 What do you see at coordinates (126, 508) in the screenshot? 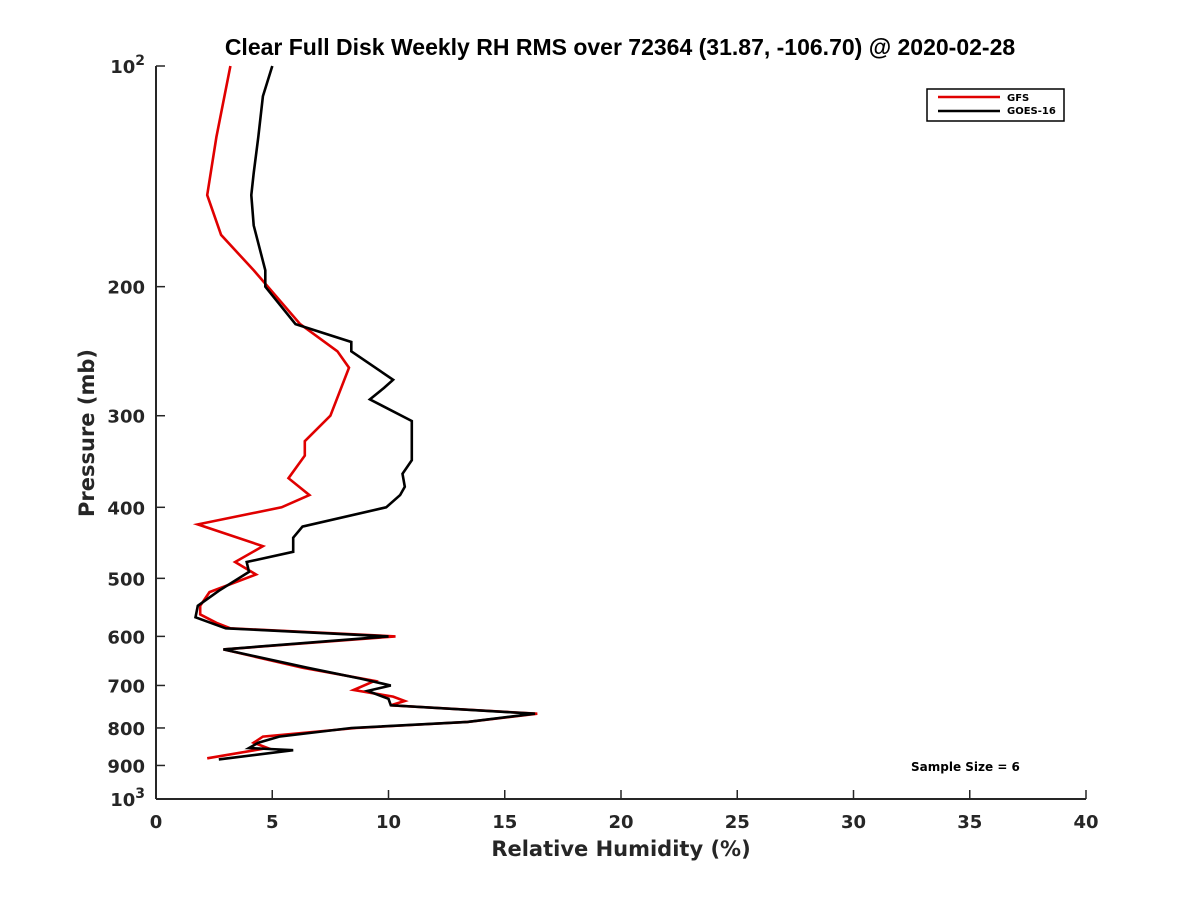
I see `y-tick-label: 400` at bounding box center [126, 508].